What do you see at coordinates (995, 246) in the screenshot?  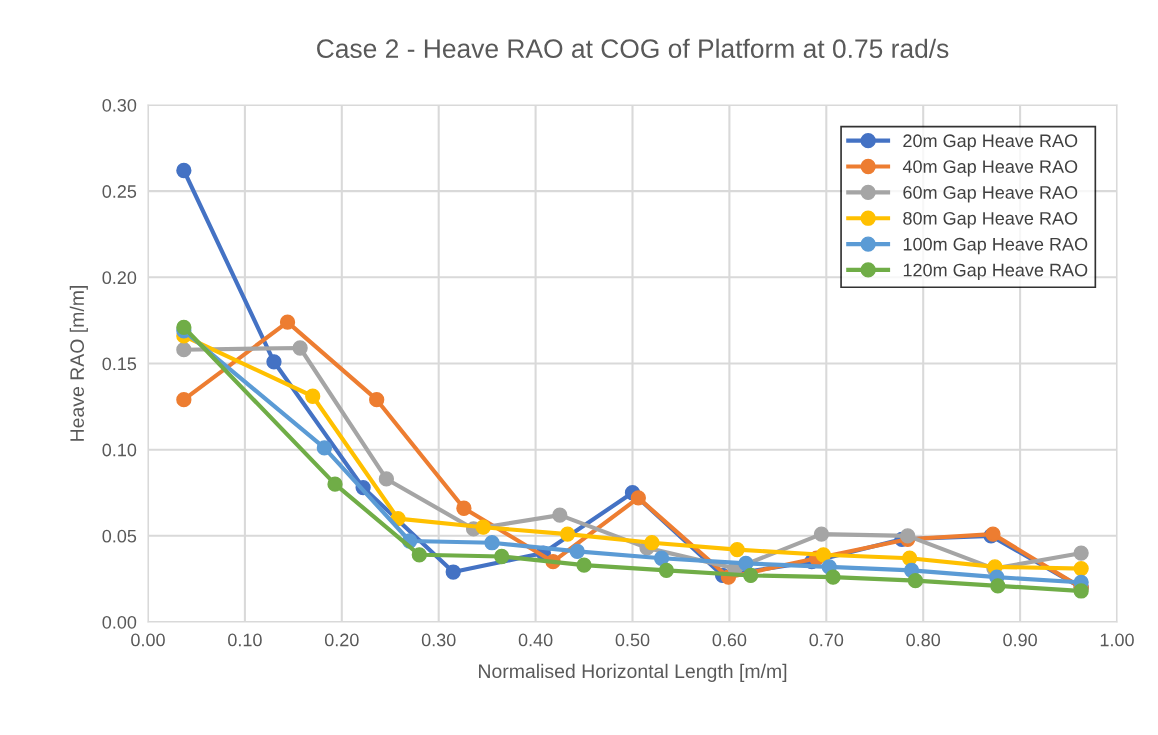 I see `legend-label: 100m Gap Heave RAO` at bounding box center [995, 246].